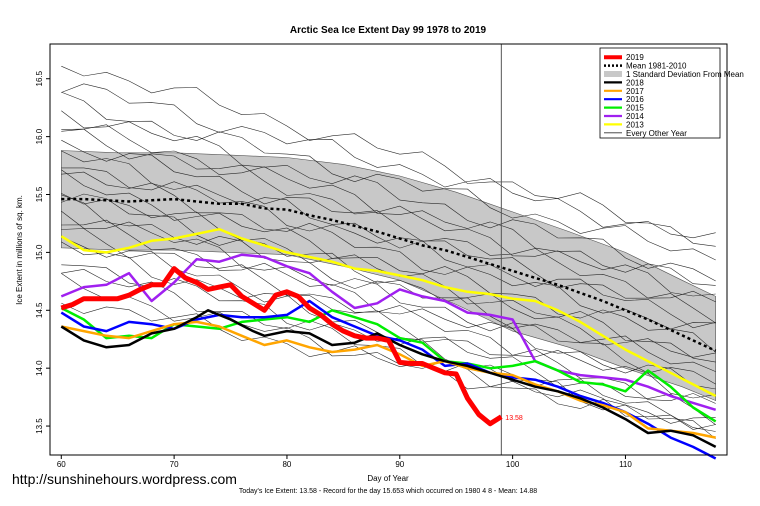 This screenshot has height=506, width=760. Describe the element at coordinates (39, 194) in the screenshot. I see `y-tick-label: 15.5` at that location.